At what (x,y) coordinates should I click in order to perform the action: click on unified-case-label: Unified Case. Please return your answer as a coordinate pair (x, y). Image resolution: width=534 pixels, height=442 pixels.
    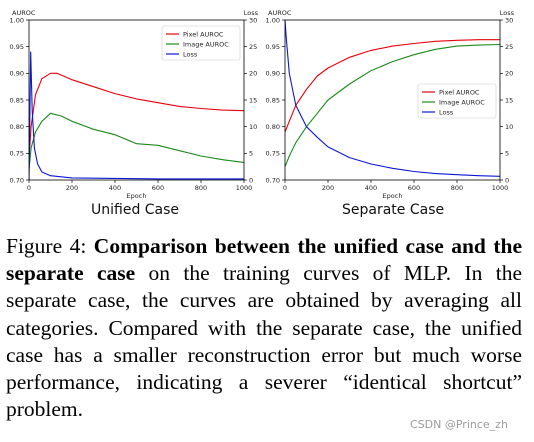
    Looking at the image, I should click on (135, 210).